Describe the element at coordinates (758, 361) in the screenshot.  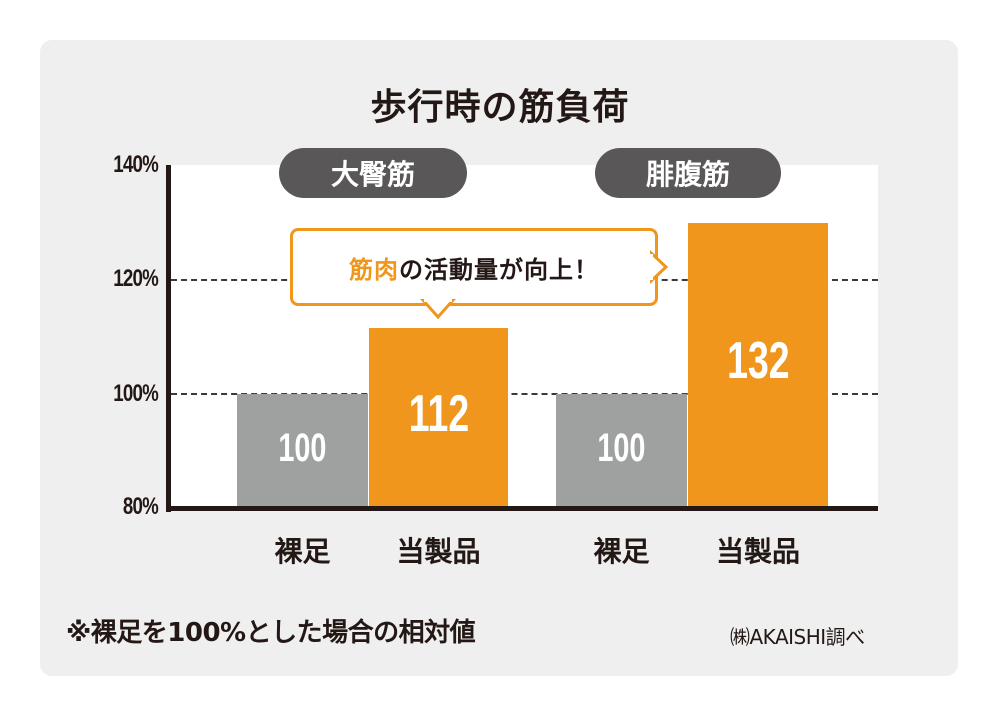
I see `bar-value: 132` at that location.